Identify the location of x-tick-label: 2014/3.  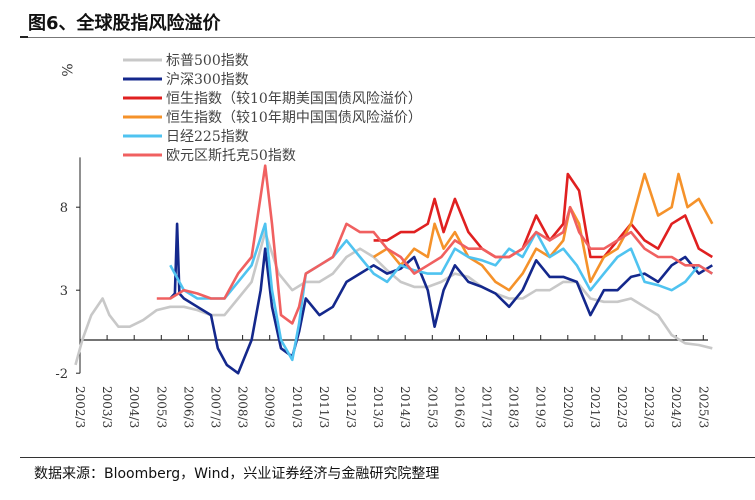
(405, 407).